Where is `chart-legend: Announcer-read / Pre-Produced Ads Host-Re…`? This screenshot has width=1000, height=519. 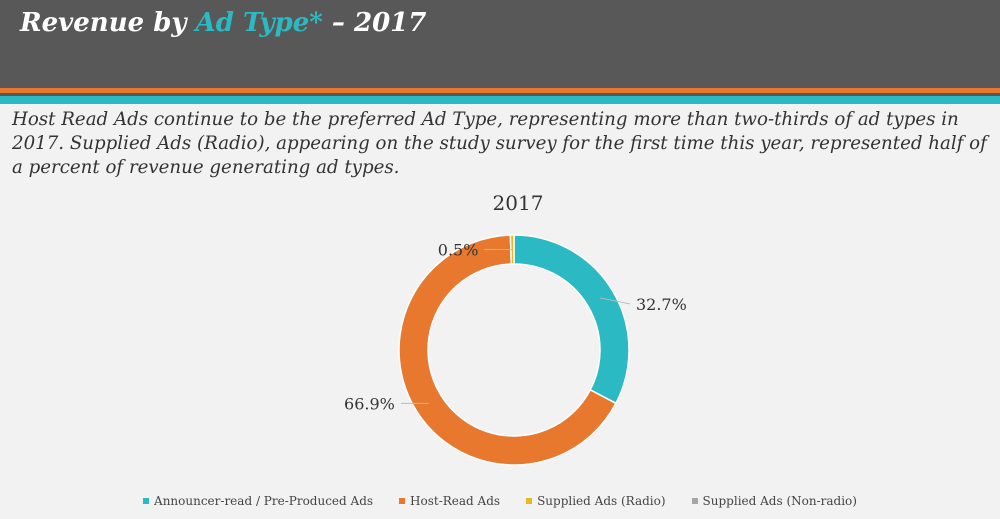 chart-legend: Announcer-read / Pre-Produced Ads Host-Re… is located at coordinates (500, 501).